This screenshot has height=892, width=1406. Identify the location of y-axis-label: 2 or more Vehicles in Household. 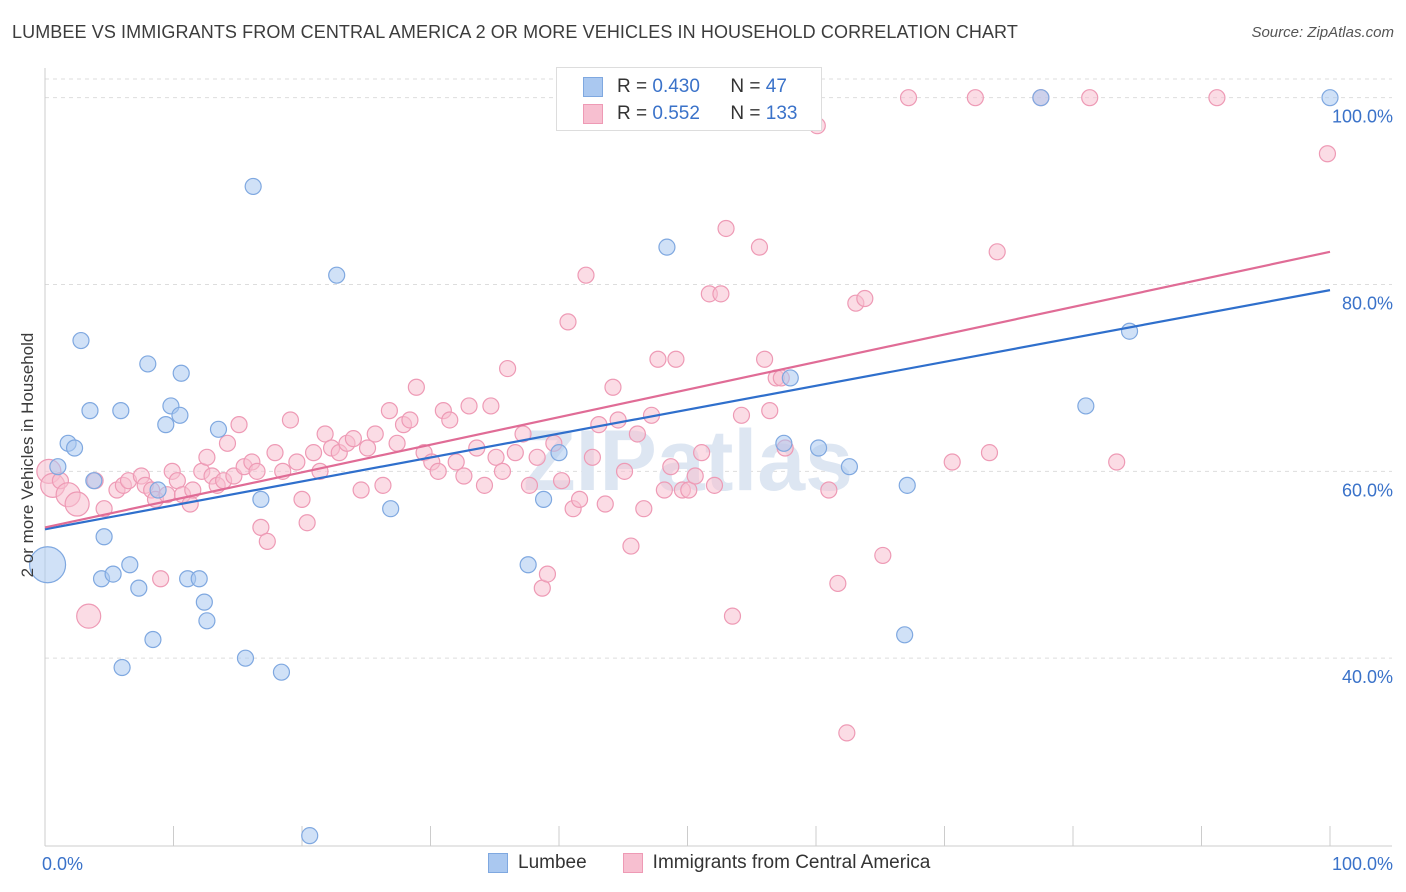
(27, 455).